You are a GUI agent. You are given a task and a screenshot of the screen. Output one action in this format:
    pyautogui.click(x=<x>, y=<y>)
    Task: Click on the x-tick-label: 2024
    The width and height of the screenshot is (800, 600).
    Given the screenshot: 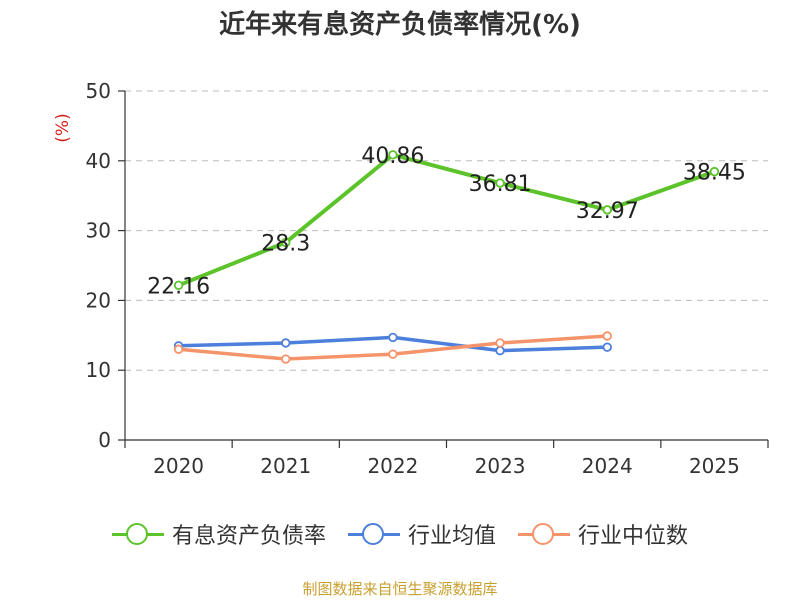 What is the action you would take?
    pyautogui.click(x=607, y=466)
    